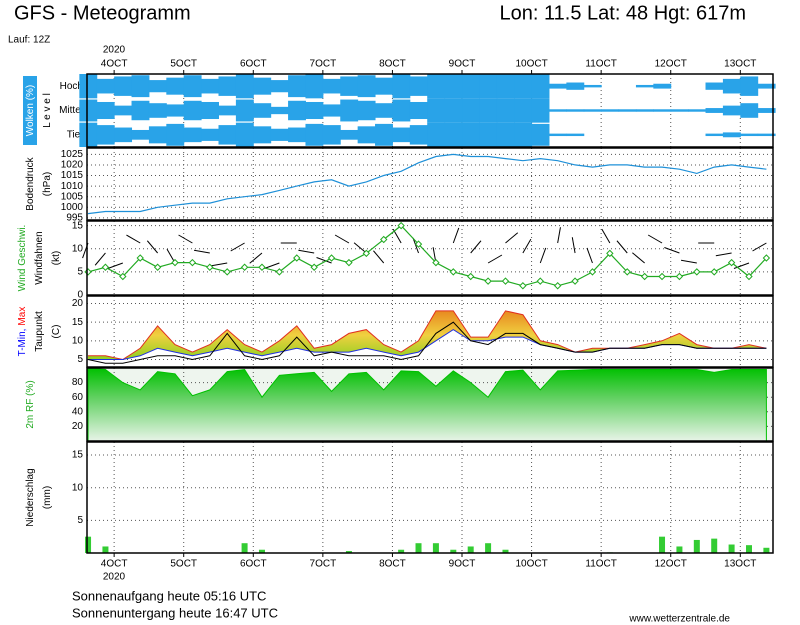 This screenshot has height=625, width=800. What do you see at coordinates (80, 520) in the screenshot?
I see `y-tick-label: 5` at bounding box center [80, 520].